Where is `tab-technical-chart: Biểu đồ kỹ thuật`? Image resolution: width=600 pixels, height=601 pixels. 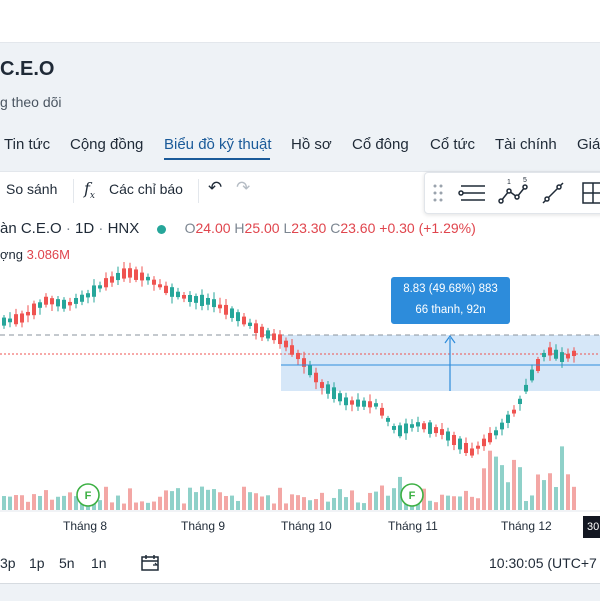 tab-technical-chart: Biểu đồ kỹ thuật is located at coordinates (218, 144).